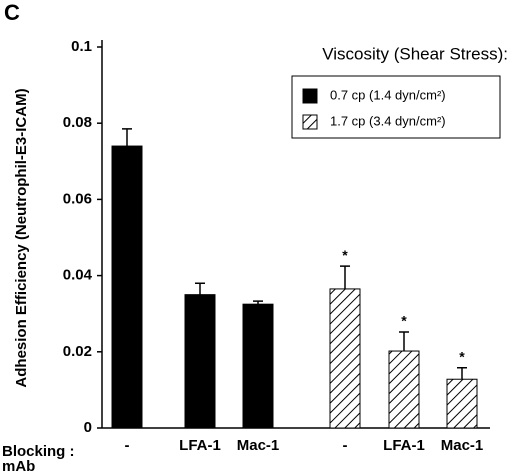 This screenshot has height=475, width=520. What do you see at coordinates (18, 466) in the screenshot?
I see `x-axis-label: mAb` at bounding box center [18, 466].